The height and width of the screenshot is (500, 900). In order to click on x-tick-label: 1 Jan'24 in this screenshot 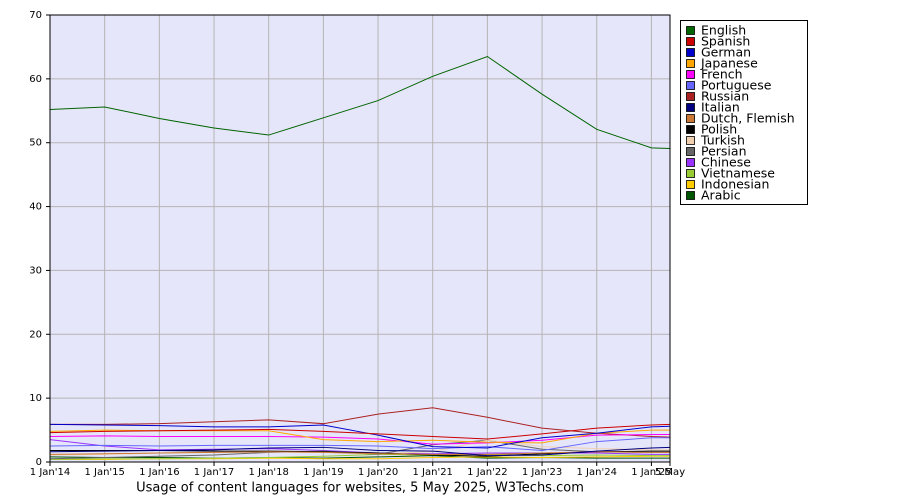, I will do `click(597, 472)`.